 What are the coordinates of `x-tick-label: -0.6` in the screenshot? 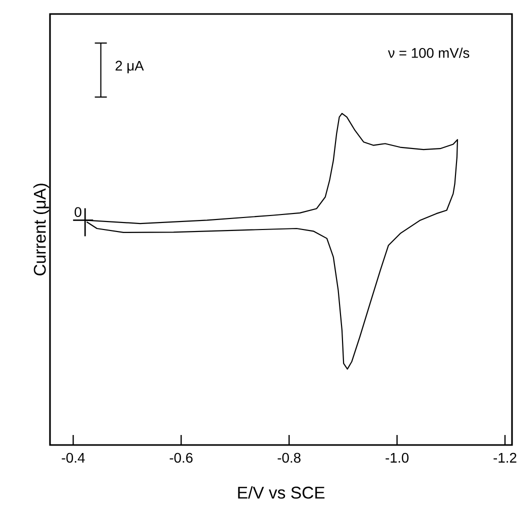 It's located at (181, 457).